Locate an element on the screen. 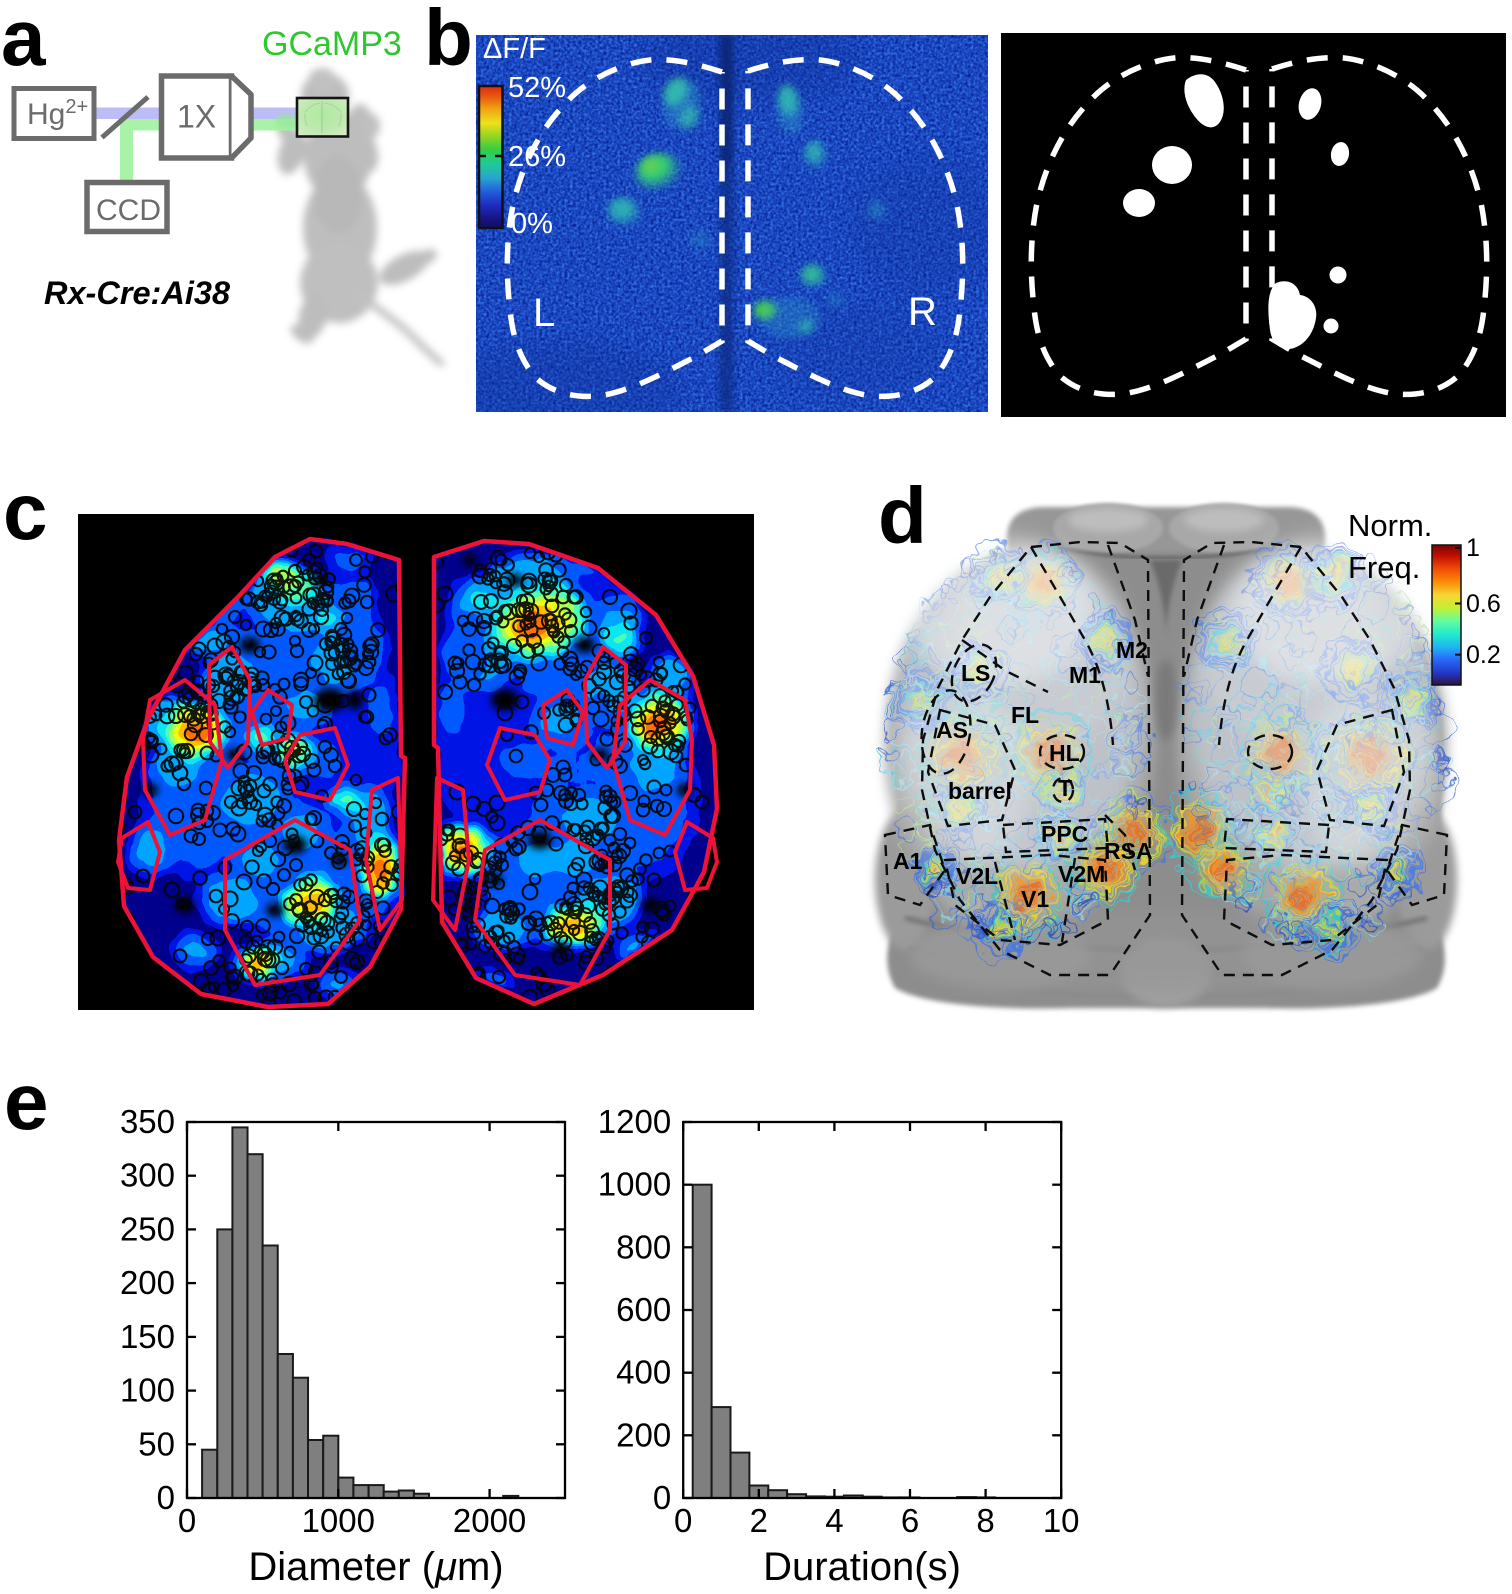  svg-text: 1X is located at coordinates (196, 117).